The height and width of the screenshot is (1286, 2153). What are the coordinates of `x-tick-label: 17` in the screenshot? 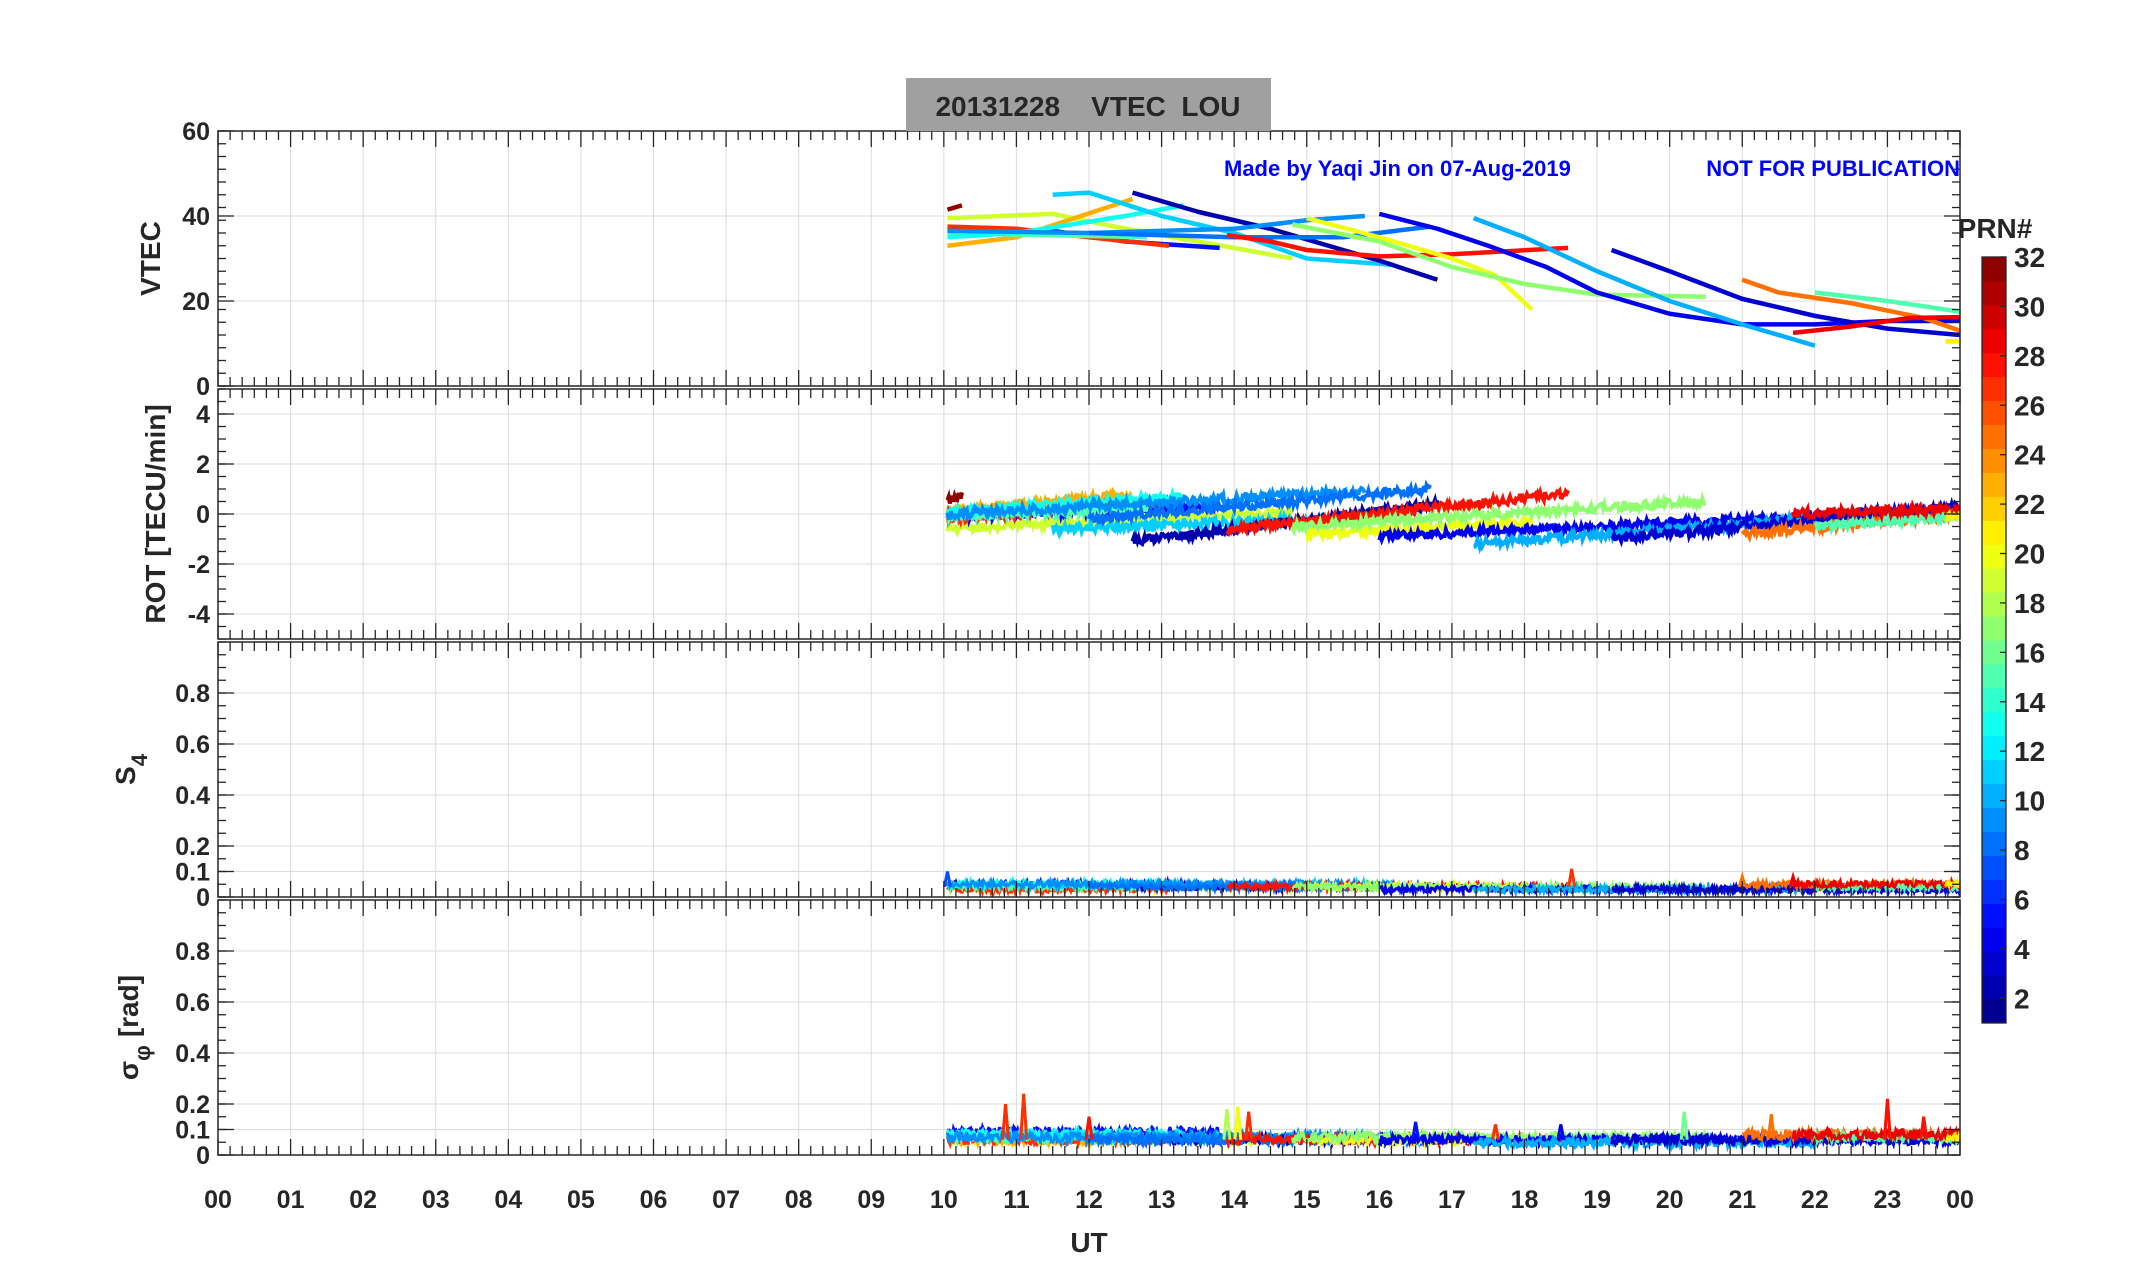 It's located at (1452, 1200).